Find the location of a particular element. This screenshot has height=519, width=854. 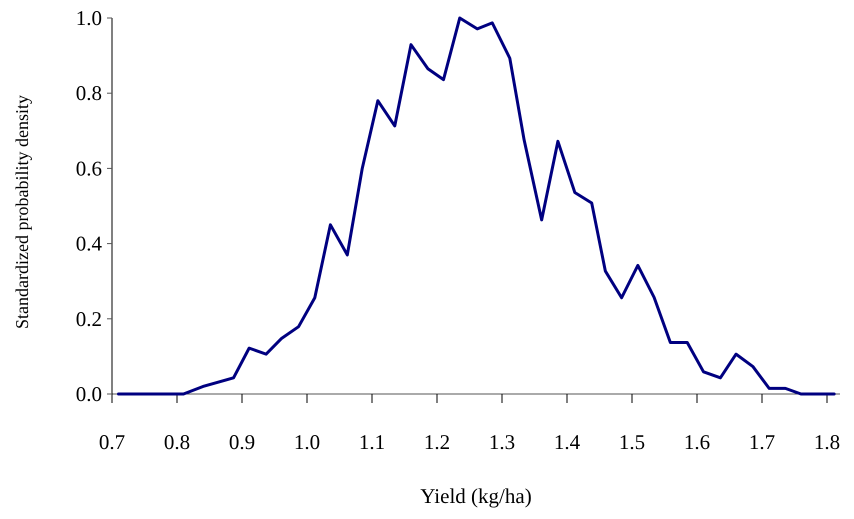

x-tick-label: 0.8 is located at coordinates (177, 442).